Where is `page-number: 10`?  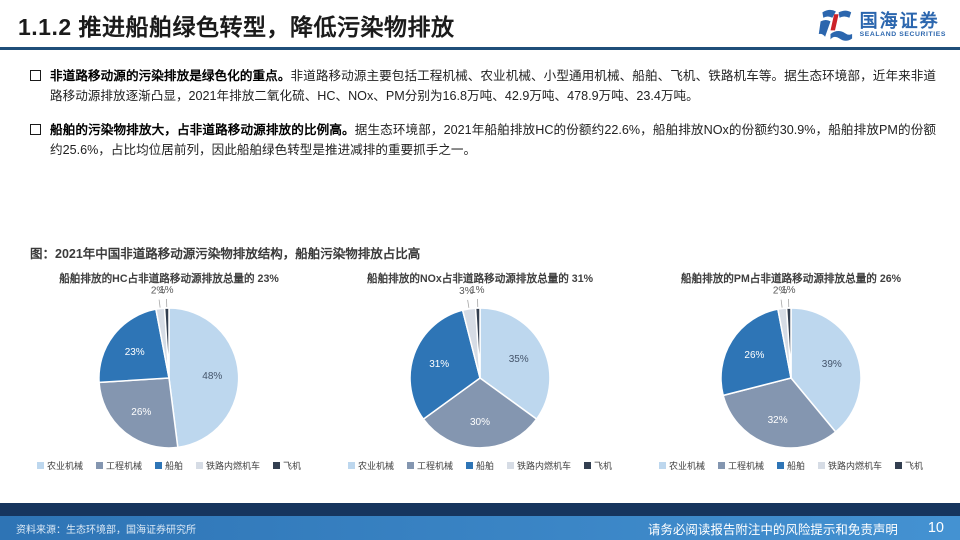
page-number: 10 is located at coordinates (935, 528).